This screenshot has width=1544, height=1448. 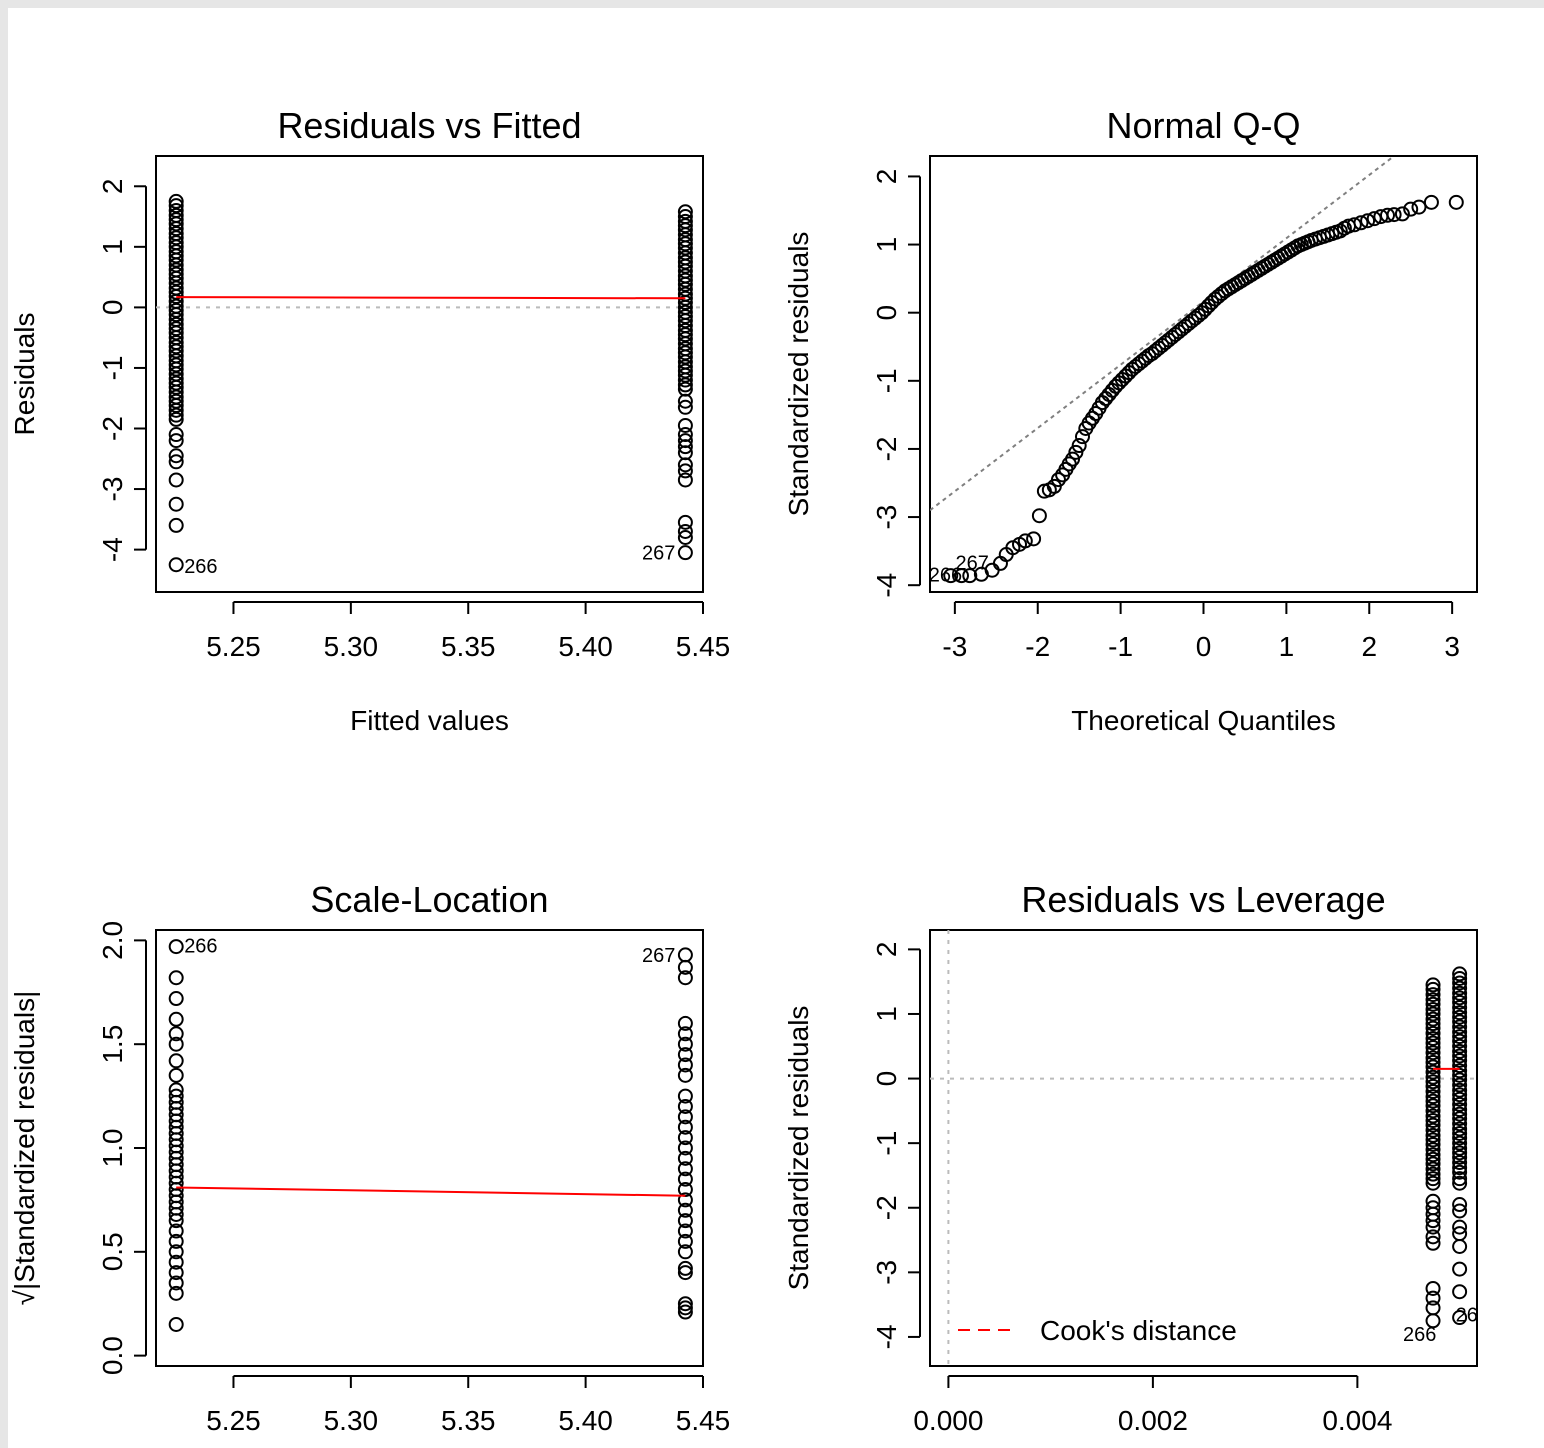 I want to click on plot-area: 266 267, so click(x=429, y=385).